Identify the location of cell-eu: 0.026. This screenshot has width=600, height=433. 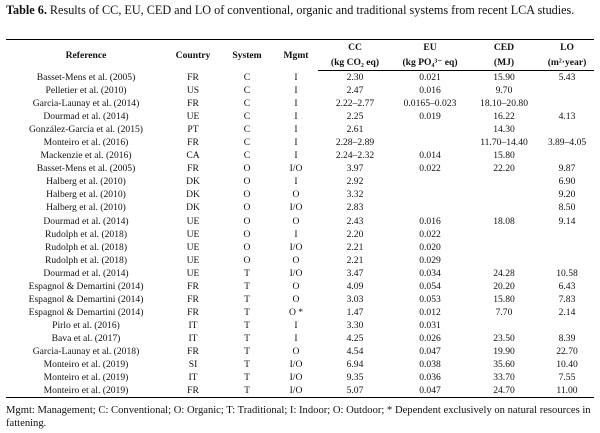
(430, 338).